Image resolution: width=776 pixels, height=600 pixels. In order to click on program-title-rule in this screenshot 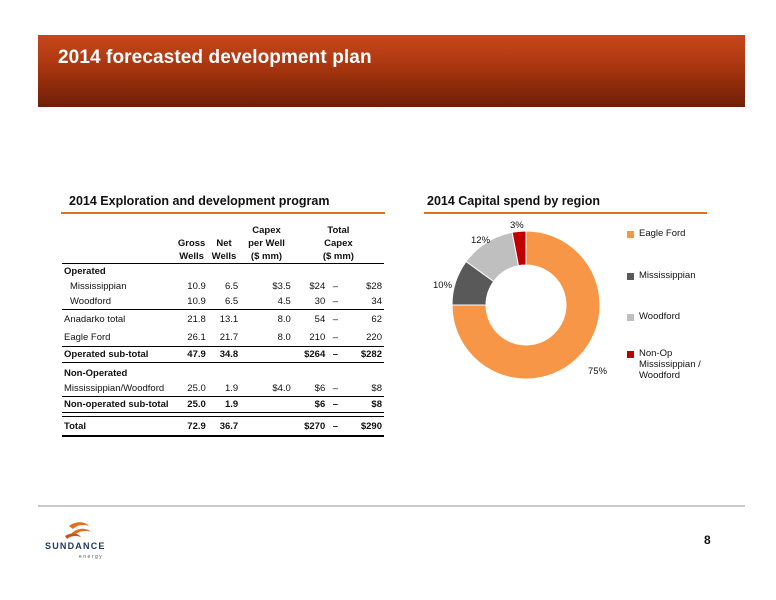, I will do `click(223, 213)`.